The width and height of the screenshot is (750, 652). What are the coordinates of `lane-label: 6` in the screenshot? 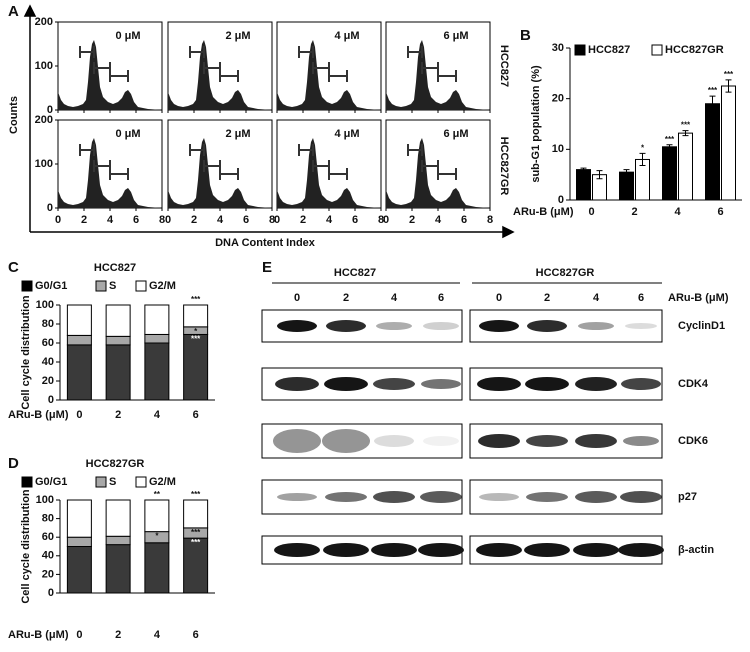 It's located at (441, 298).